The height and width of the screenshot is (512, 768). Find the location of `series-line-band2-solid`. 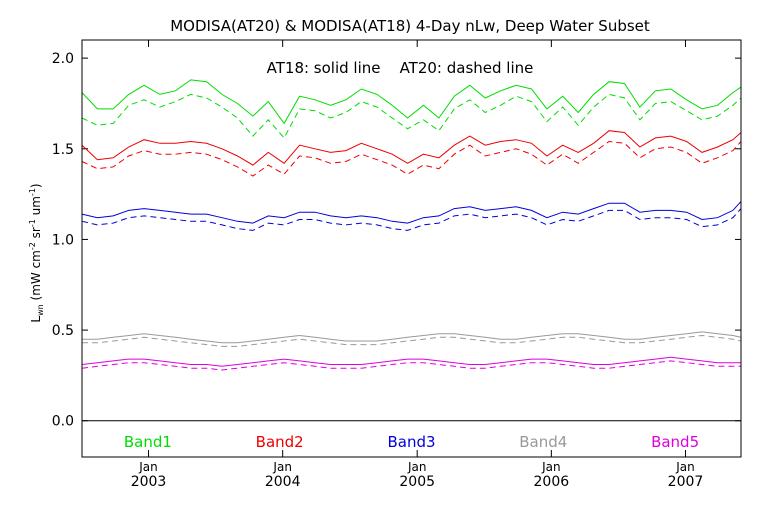

series-line-band2-solid is located at coordinates (411, 148).